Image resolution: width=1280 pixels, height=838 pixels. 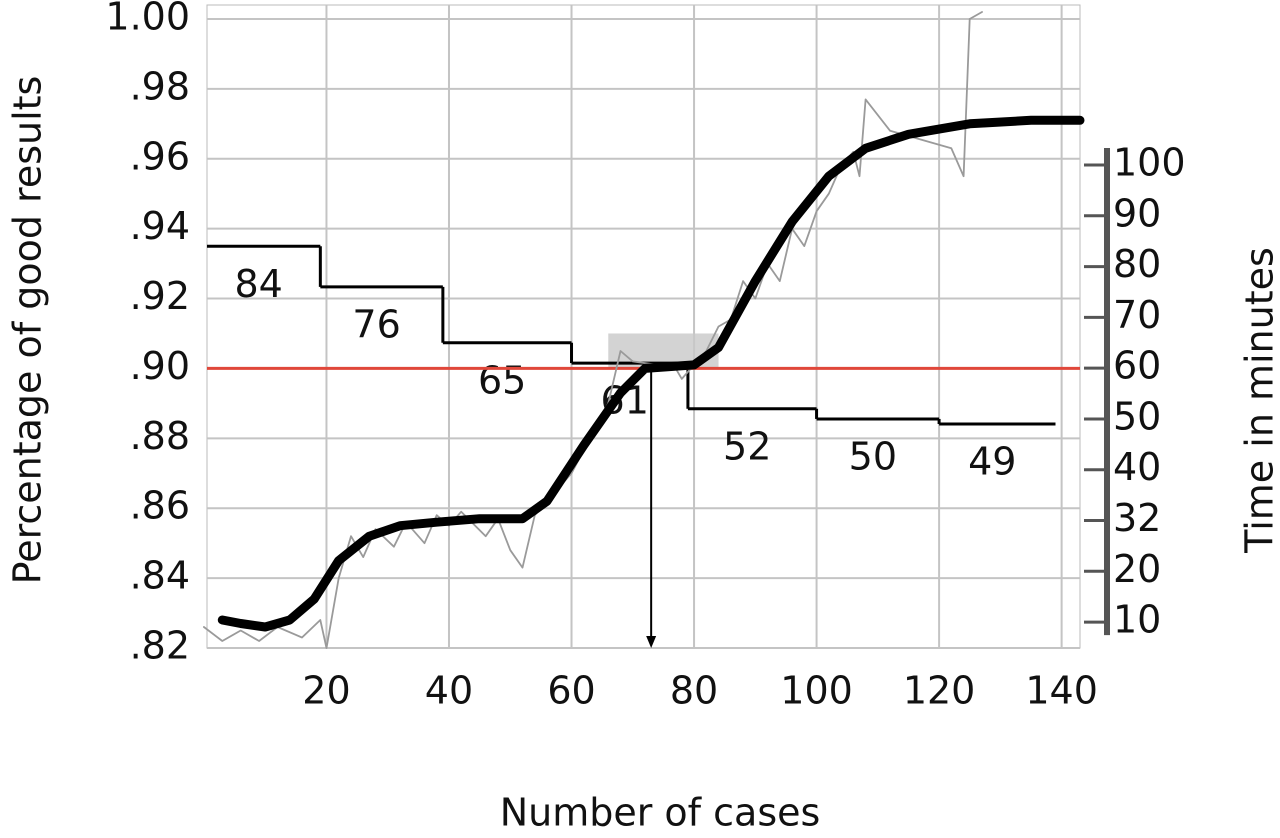 What do you see at coordinates (160, 226) in the screenshot?
I see `y-tick-label: .94` at bounding box center [160, 226].